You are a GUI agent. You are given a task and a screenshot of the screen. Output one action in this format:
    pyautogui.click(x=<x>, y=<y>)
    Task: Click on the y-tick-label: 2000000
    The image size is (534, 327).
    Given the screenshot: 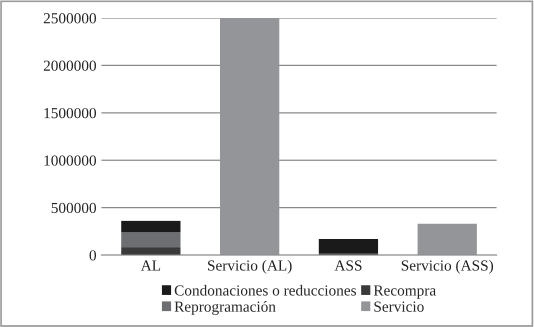 What is the action you would take?
    pyautogui.click(x=70, y=65)
    